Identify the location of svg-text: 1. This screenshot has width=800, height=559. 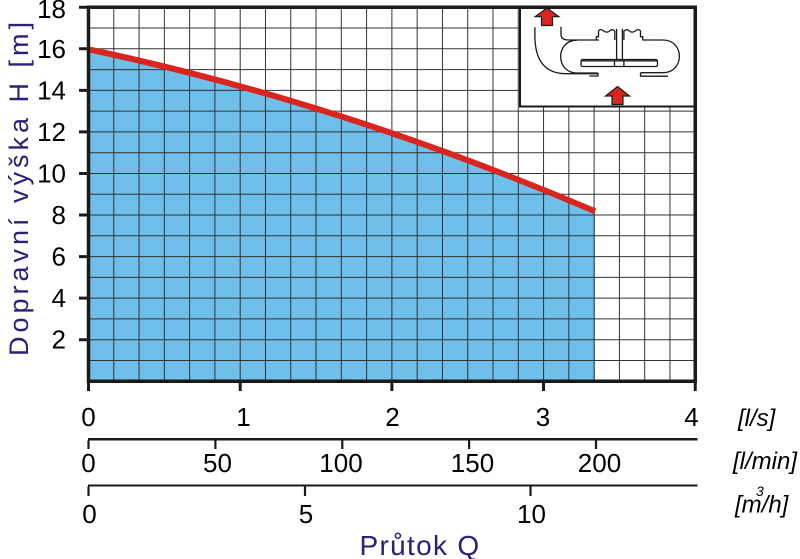
(243, 417).